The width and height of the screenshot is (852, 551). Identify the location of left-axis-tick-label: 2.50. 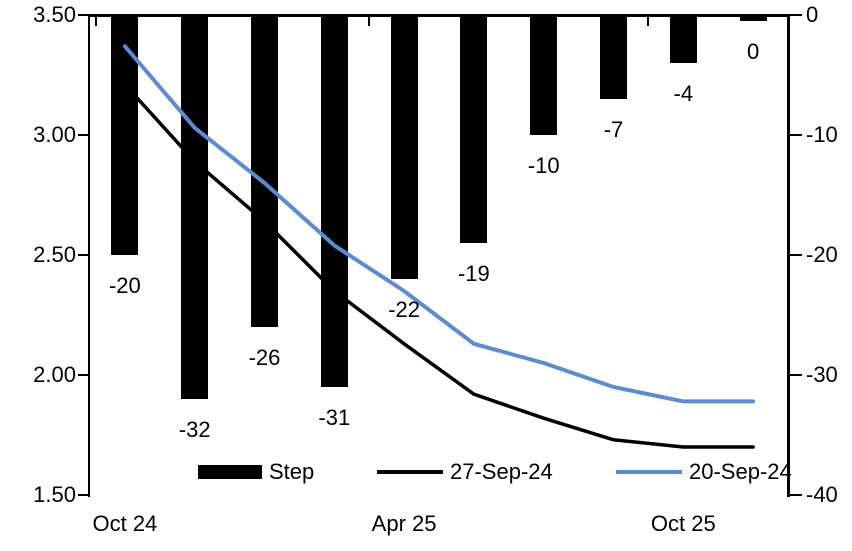
(54, 254).